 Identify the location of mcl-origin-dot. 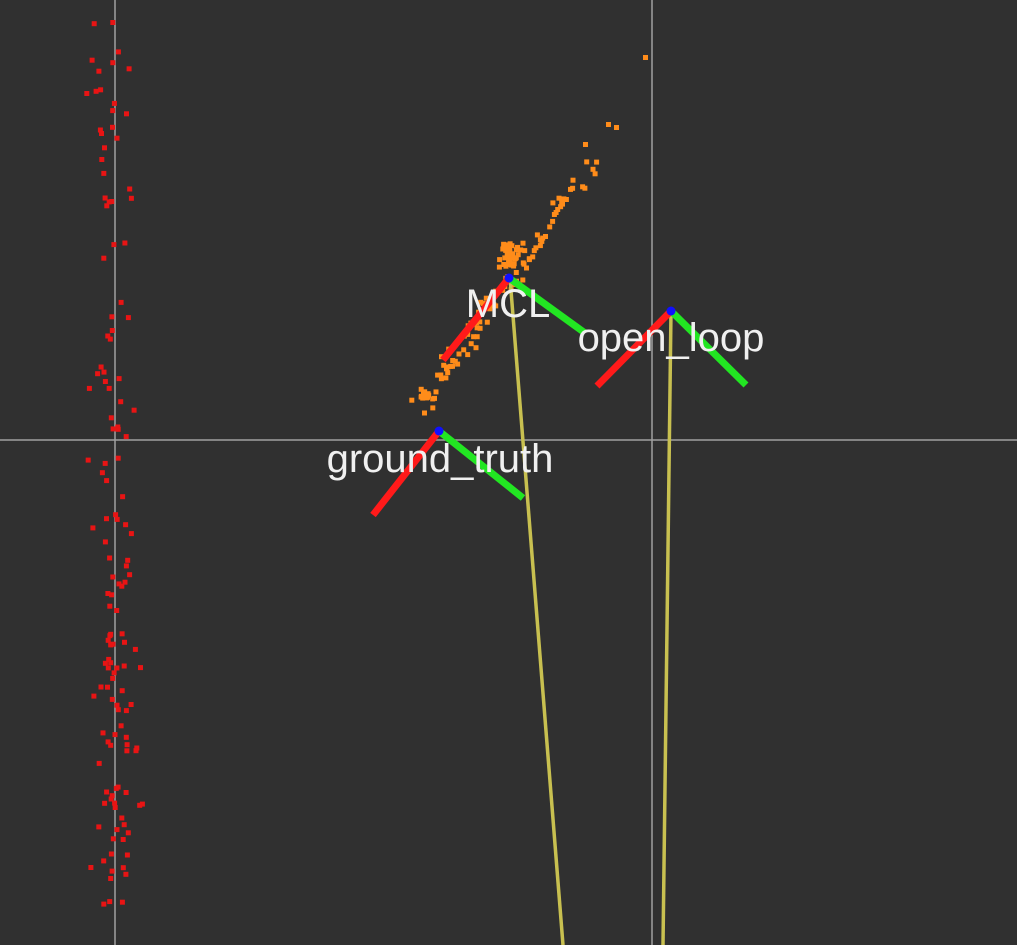
(509, 278).